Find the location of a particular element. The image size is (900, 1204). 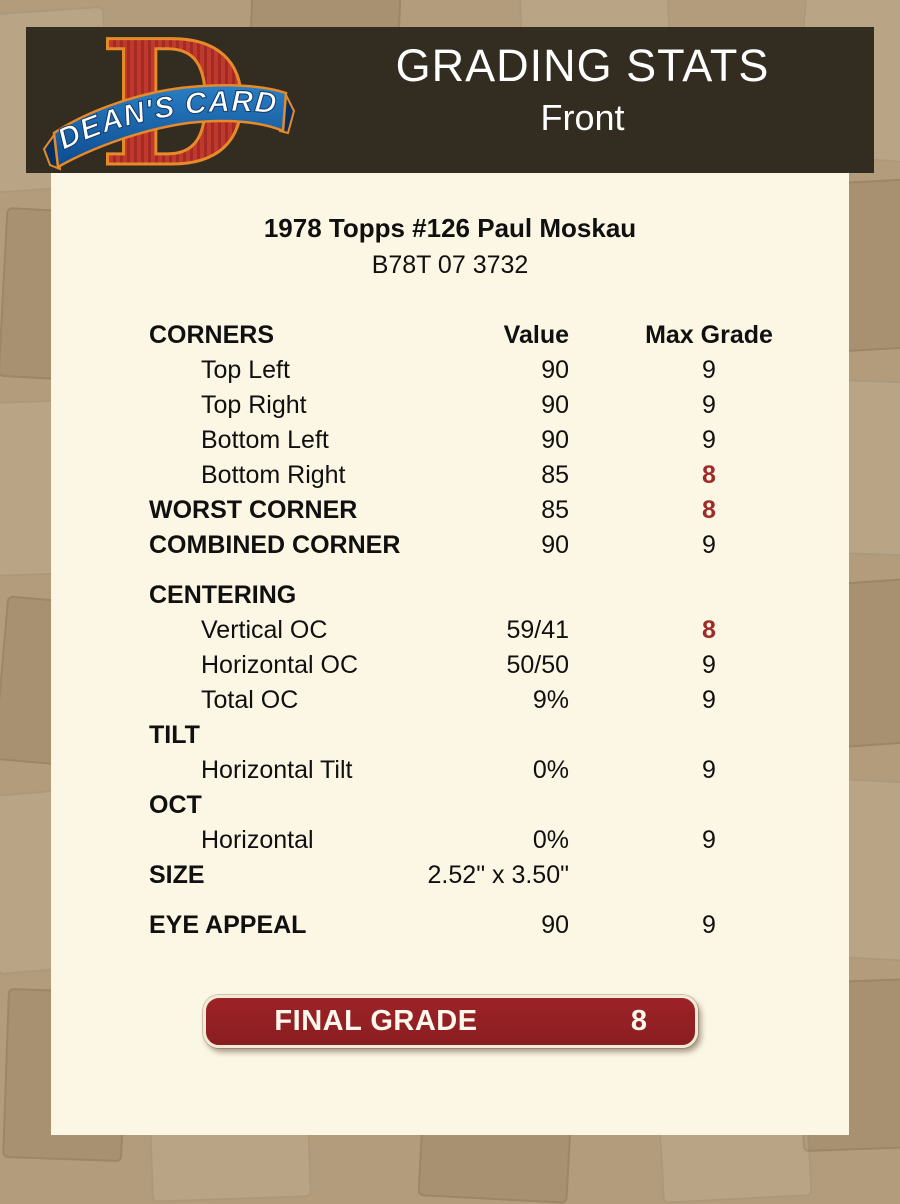

grading-row: SIZE 2.52" x 3.50" is located at coordinates (450, 875).